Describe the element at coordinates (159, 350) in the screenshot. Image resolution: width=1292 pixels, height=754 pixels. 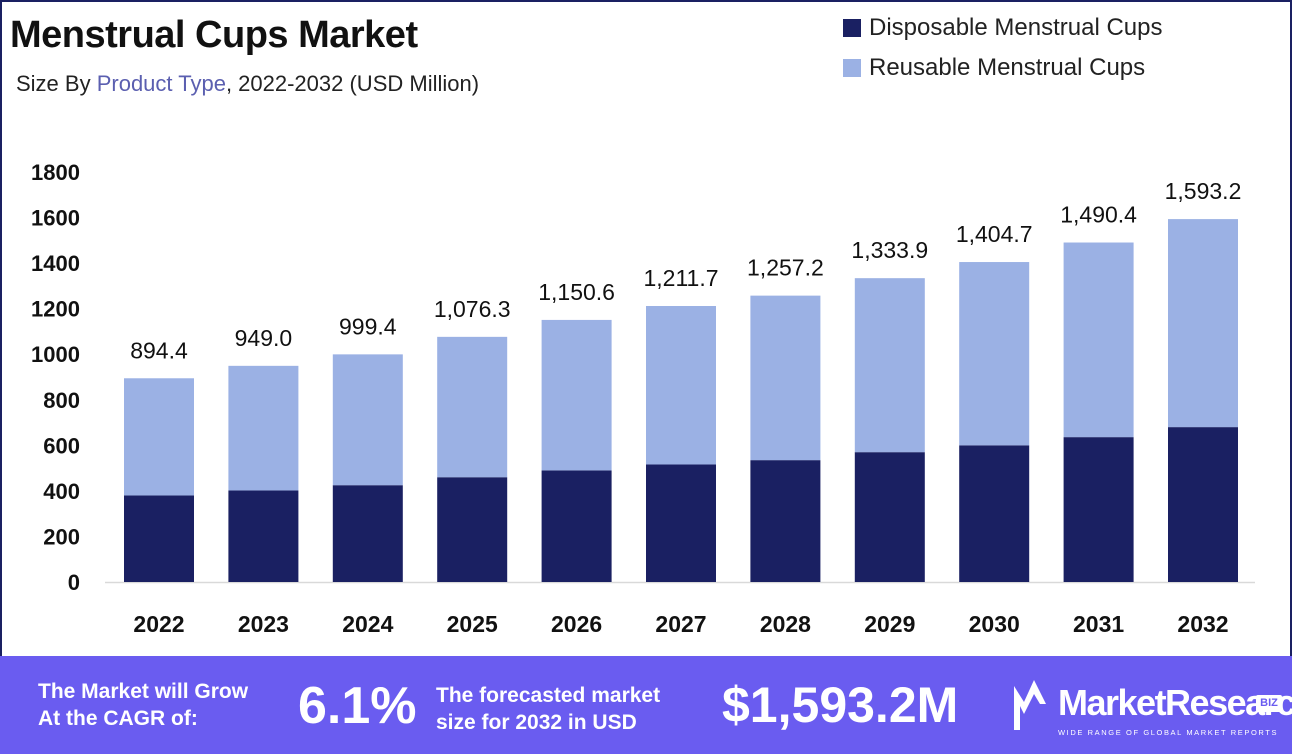
I see `bar-total-label: 894.4` at that location.